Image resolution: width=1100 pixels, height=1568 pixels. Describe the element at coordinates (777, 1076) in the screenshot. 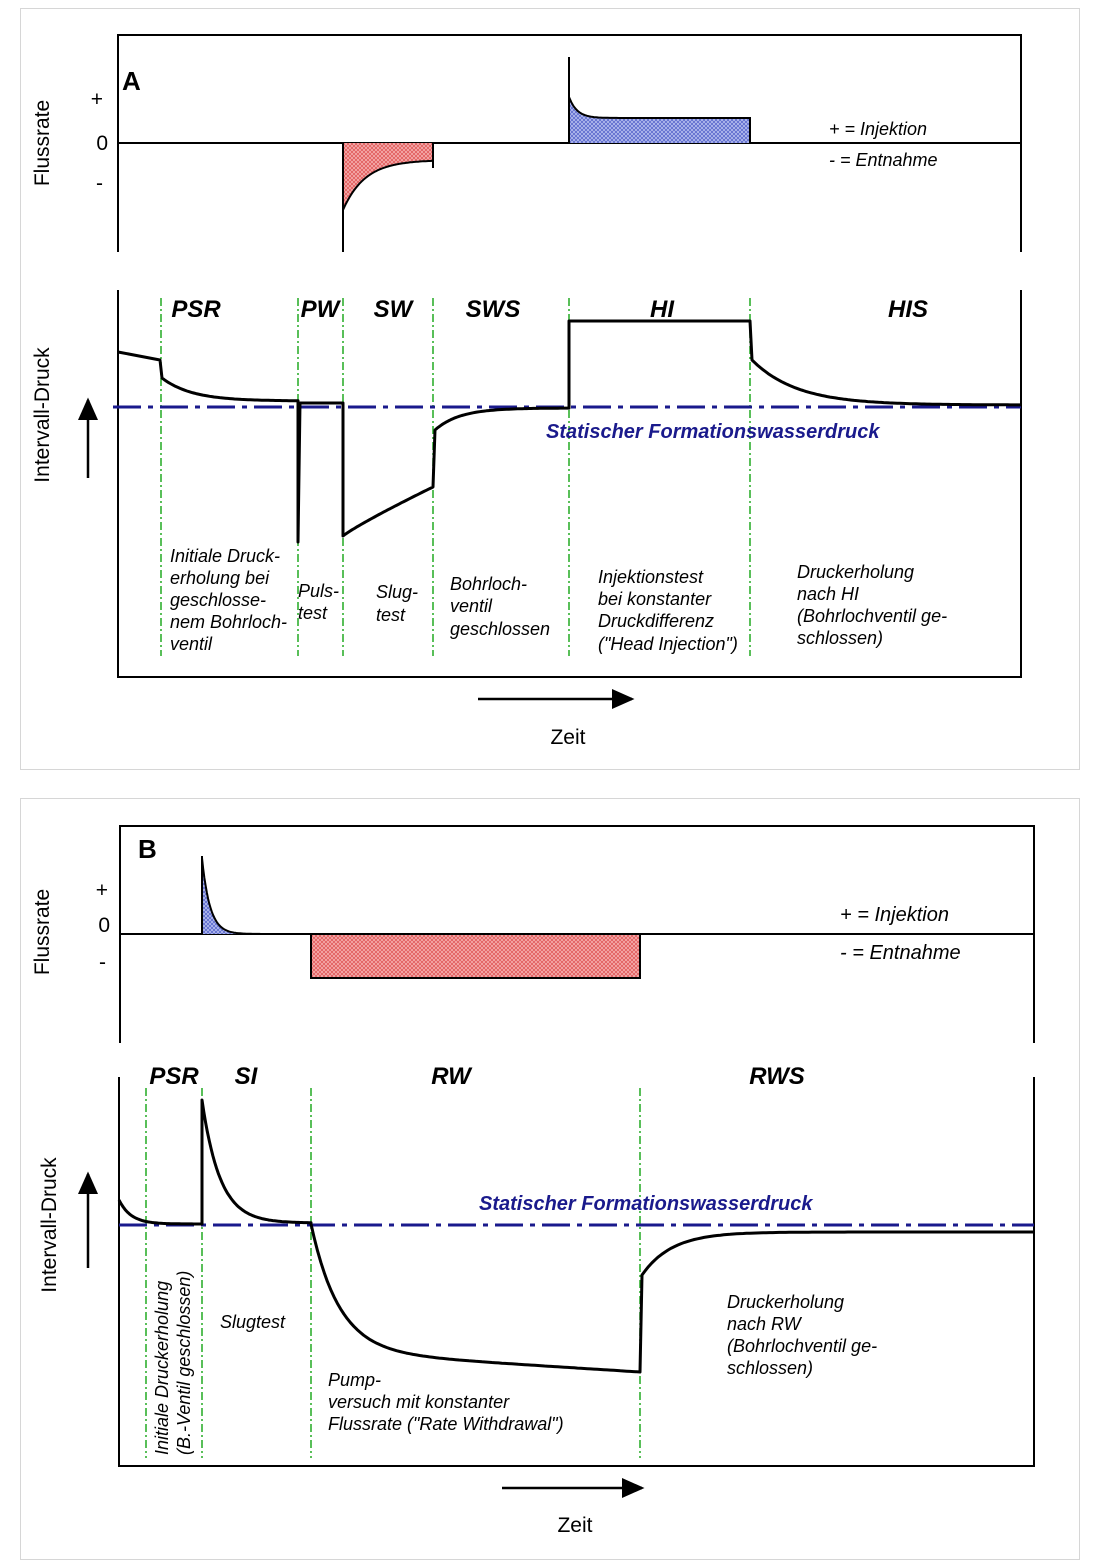

I see `phase-label-rws: RWS` at that location.